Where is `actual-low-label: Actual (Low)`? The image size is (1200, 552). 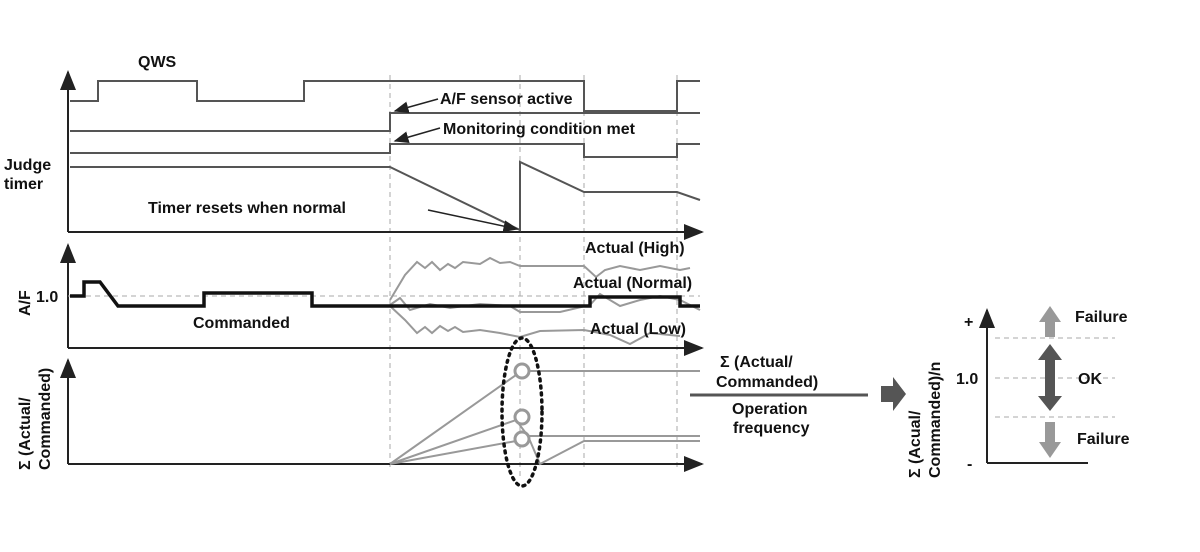
actual-low-label: Actual (Low) is located at coordinates (638, 329).